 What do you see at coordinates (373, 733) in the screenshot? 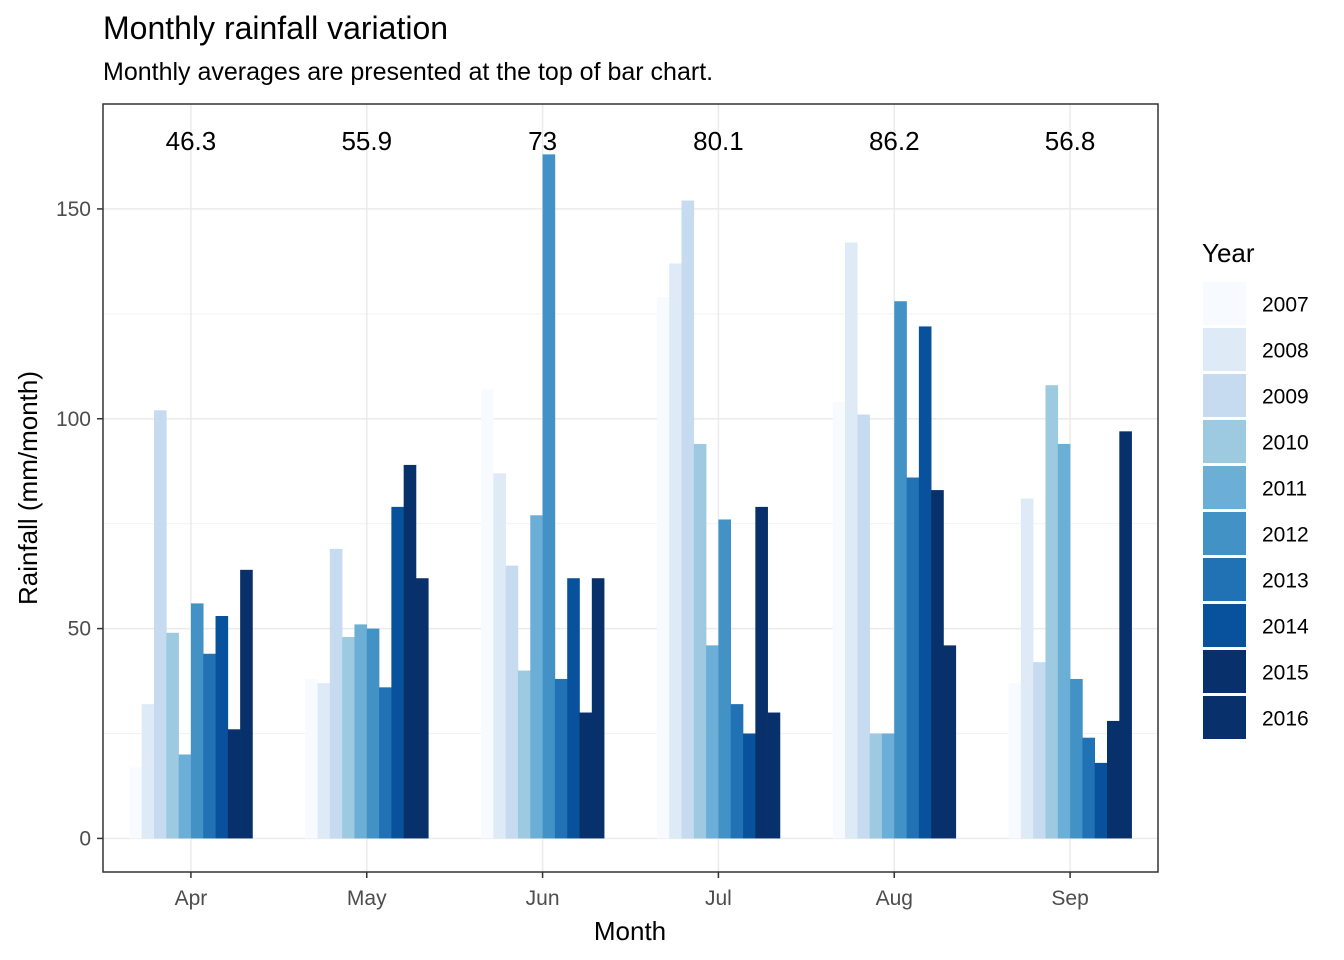
I see `bar-may-2012` at bounding box center [373, 733].